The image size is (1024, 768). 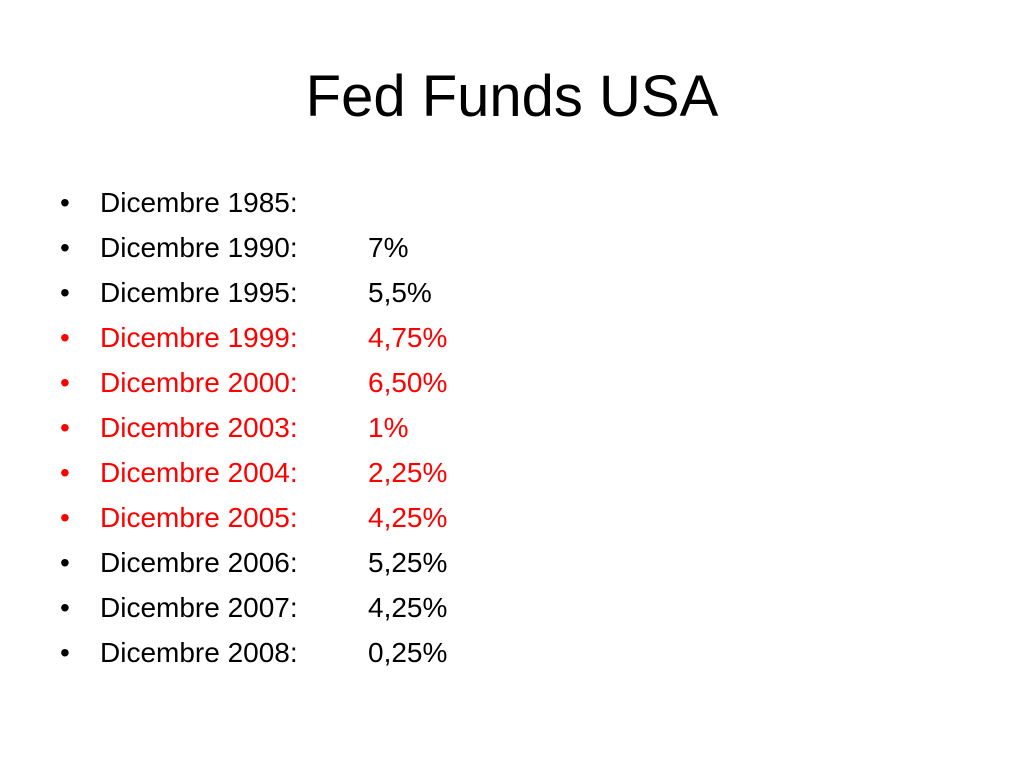 I want to click on date-label: Dicembre 2008:, so click(x=199, y=652).